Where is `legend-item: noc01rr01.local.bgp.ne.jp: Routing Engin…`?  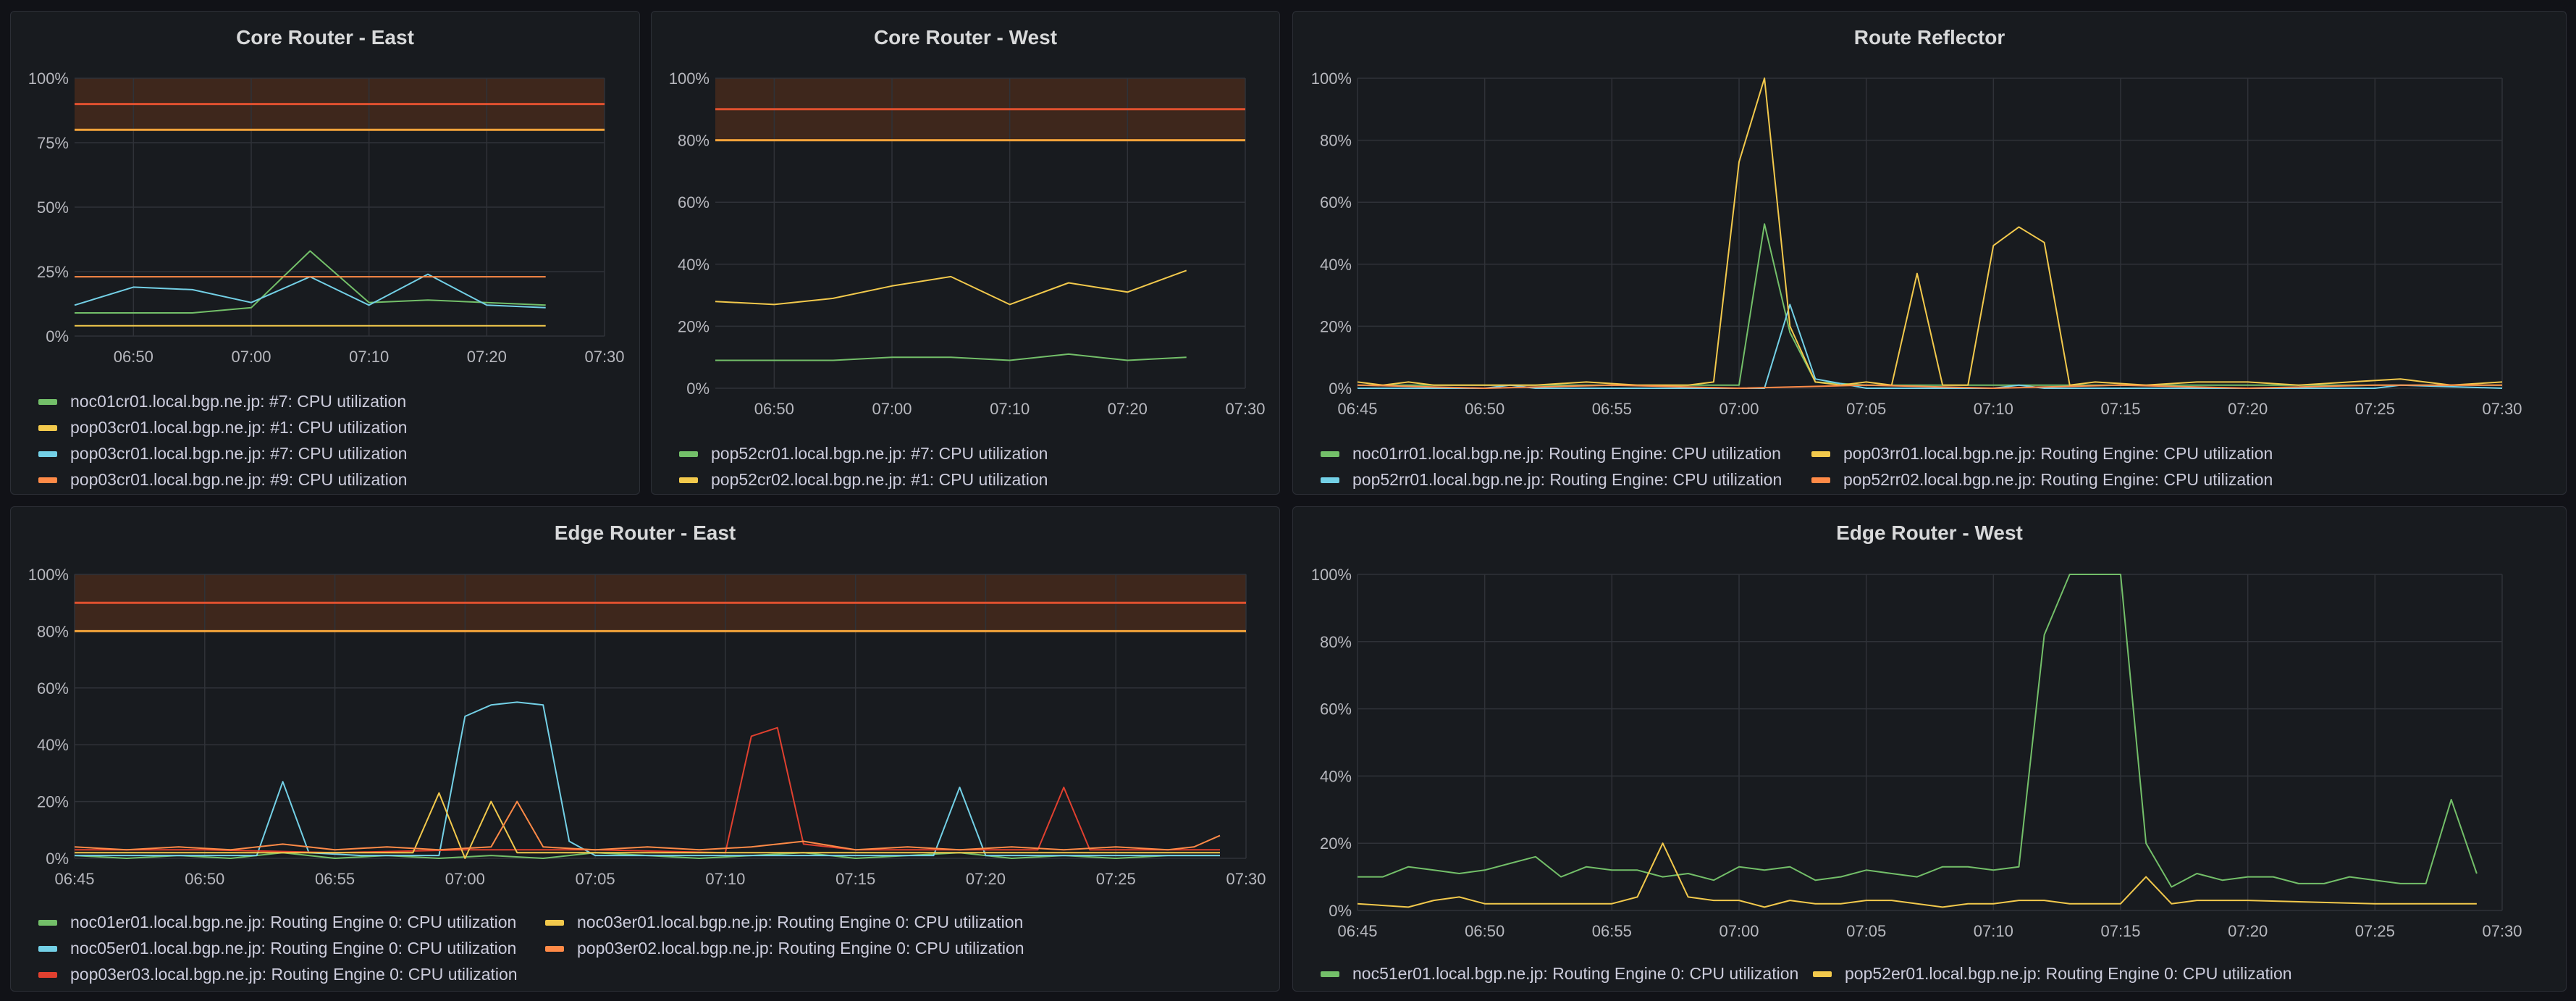 legend-item: noc01rr01.local.bgp.ne.jp: Routing Engin… is located at coordinates (1551, 454).